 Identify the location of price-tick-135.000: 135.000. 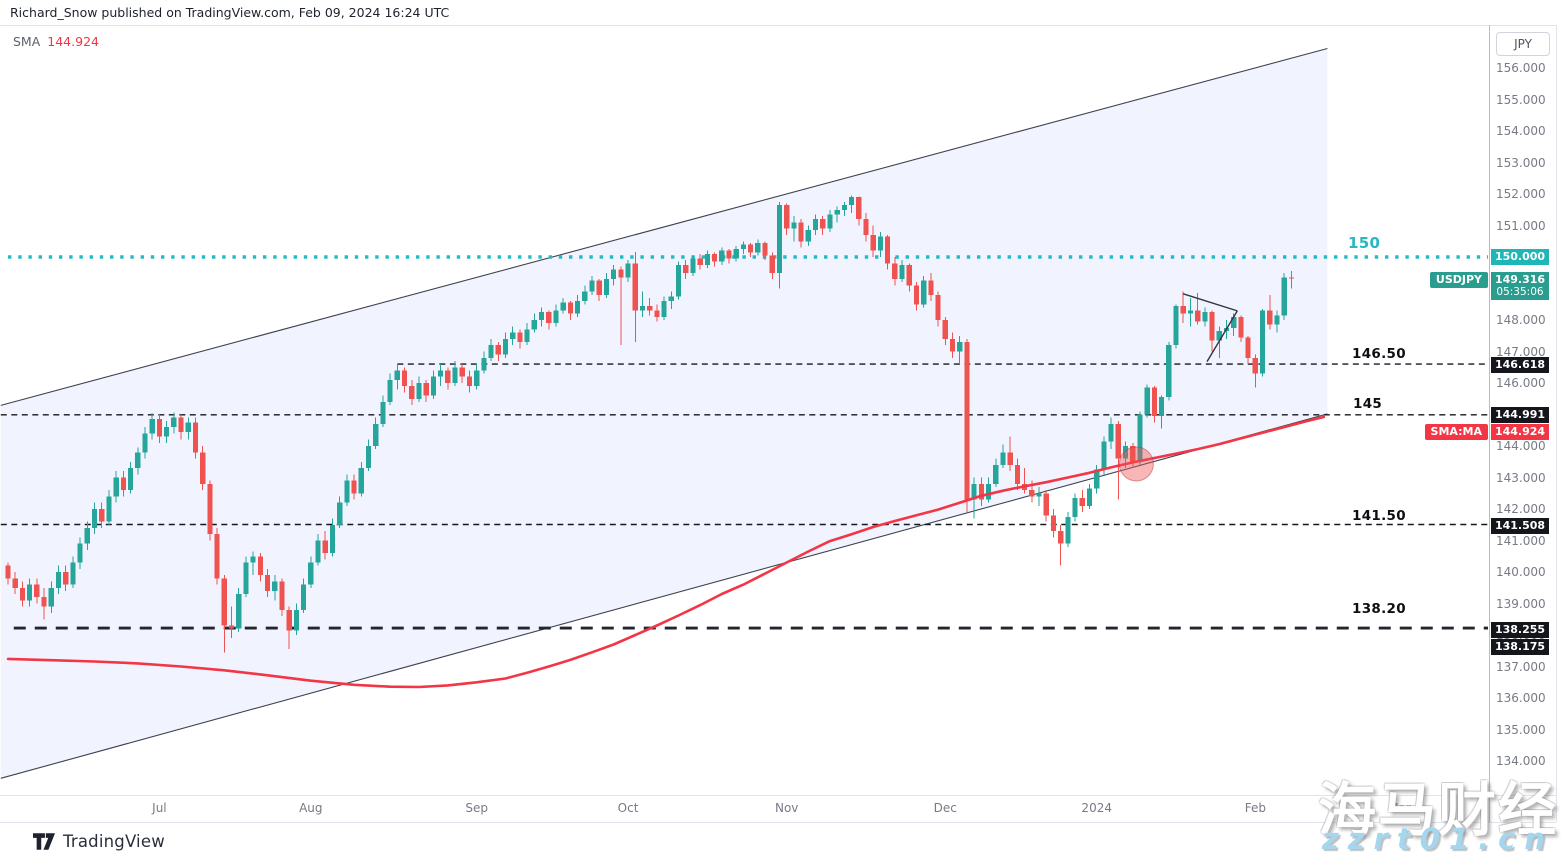
(1521, 729).